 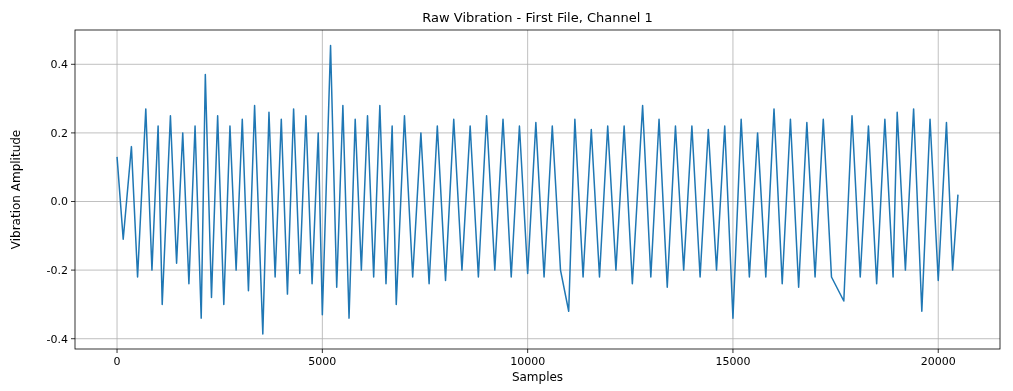 I want to click on y-tick-label: 0.4, so click(x=59, y=65).